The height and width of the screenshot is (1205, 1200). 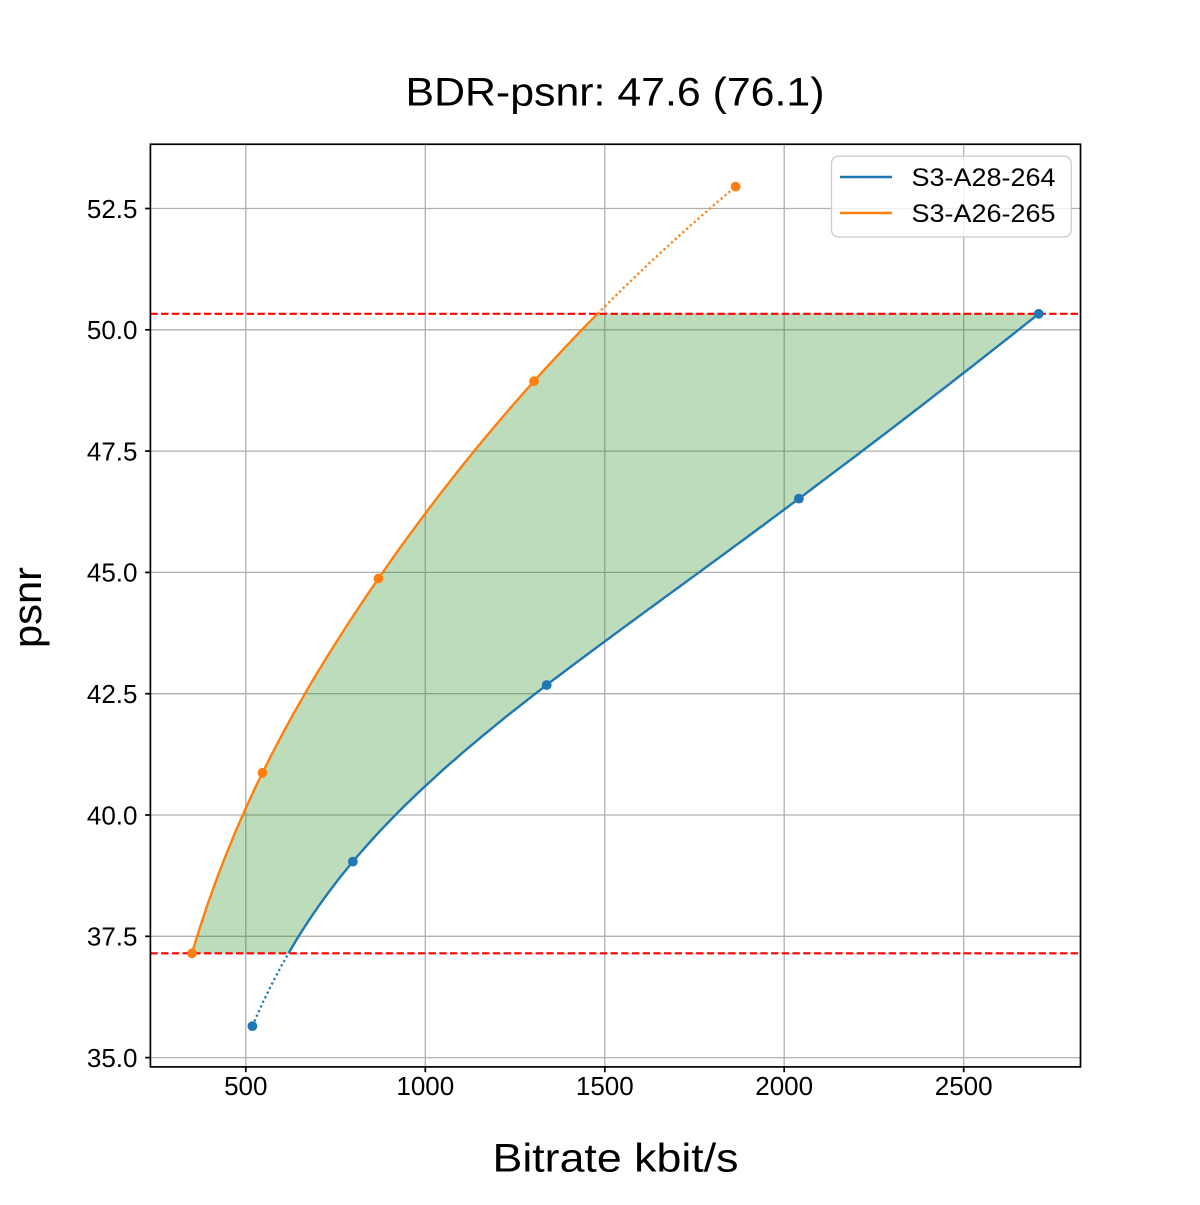 What do you see at coordinates (112, 1058) in the screenshot?
I see `svg-text: 35.0` at bounding box center [112, 1058].